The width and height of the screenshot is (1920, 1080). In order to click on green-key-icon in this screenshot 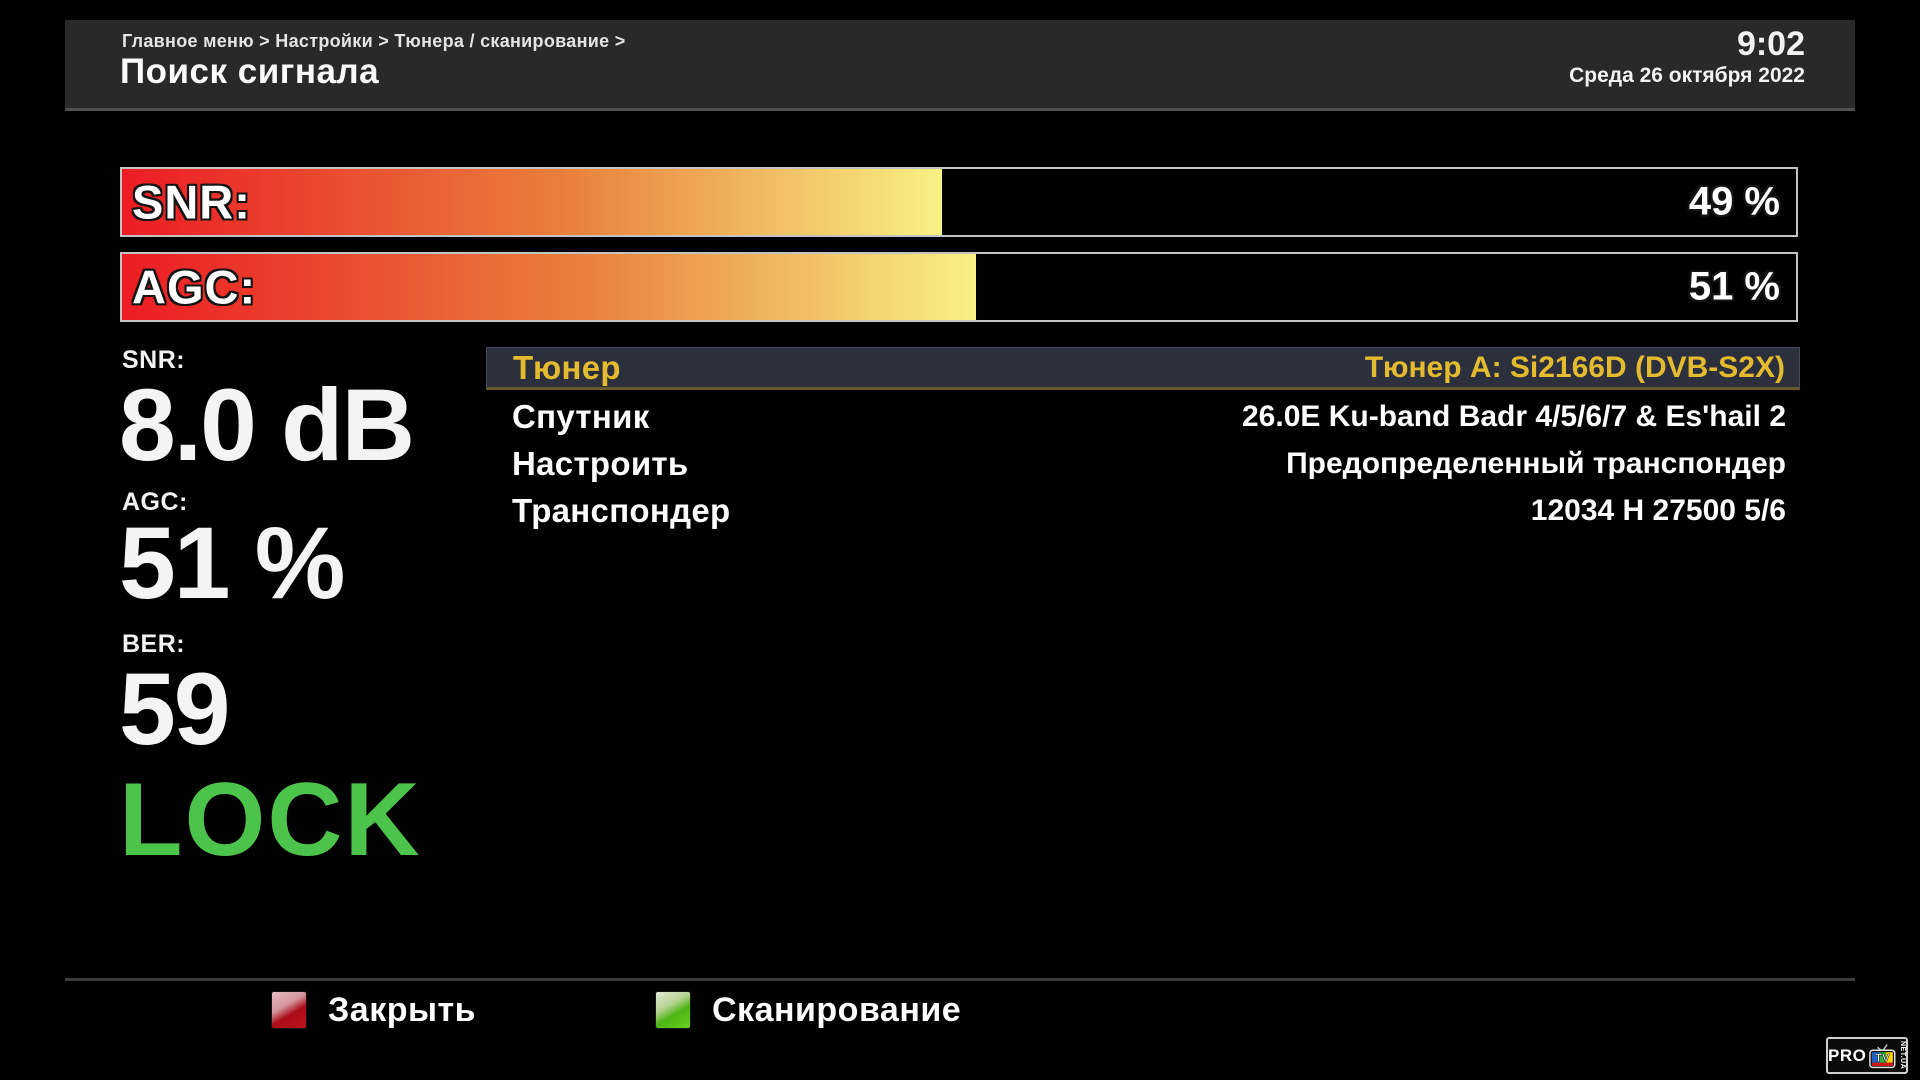, I will do `click(673, 1010)`.